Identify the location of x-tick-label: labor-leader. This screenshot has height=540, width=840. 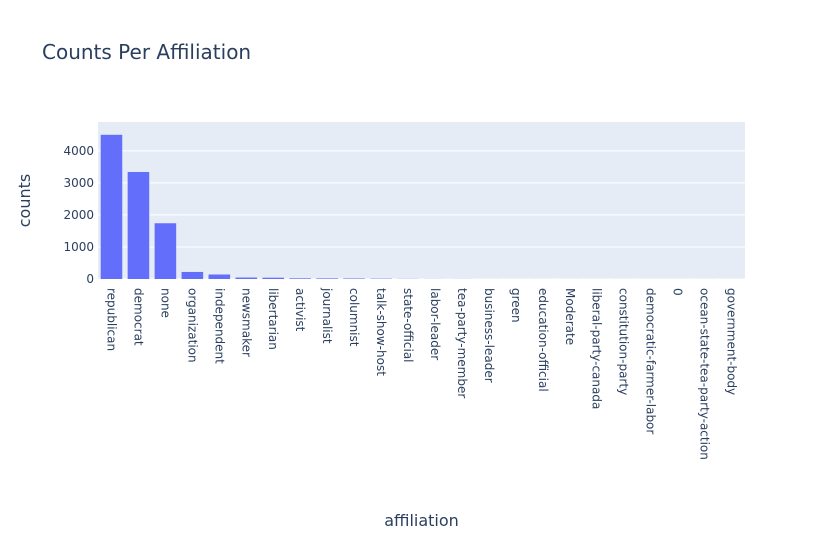
(435, 324).